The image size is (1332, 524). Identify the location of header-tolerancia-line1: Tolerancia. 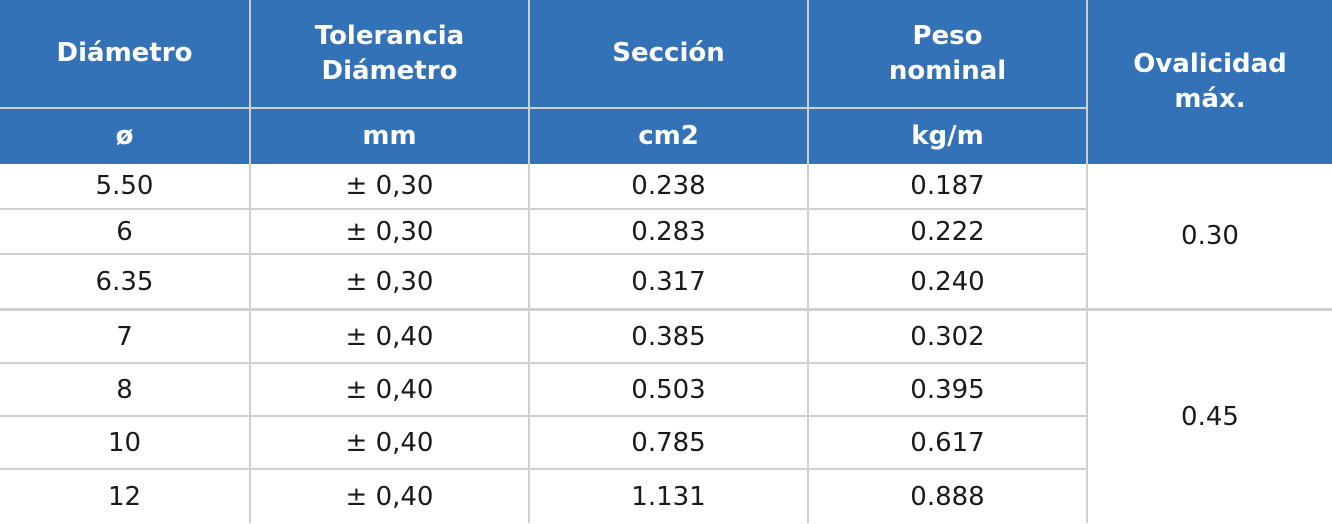
(389, 35).